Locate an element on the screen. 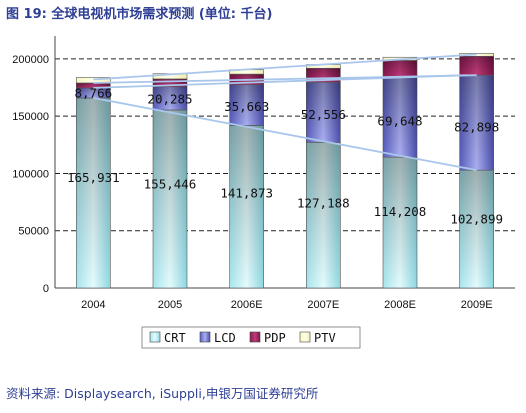 This screenshot has height=413, width=526. x-tick-label: 2004 is located at coordinates (93, 305).